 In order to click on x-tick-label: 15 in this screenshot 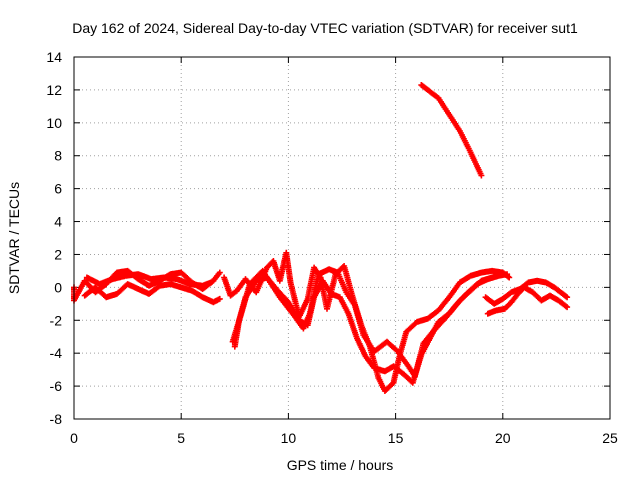, I will do `click(396, 438)`.